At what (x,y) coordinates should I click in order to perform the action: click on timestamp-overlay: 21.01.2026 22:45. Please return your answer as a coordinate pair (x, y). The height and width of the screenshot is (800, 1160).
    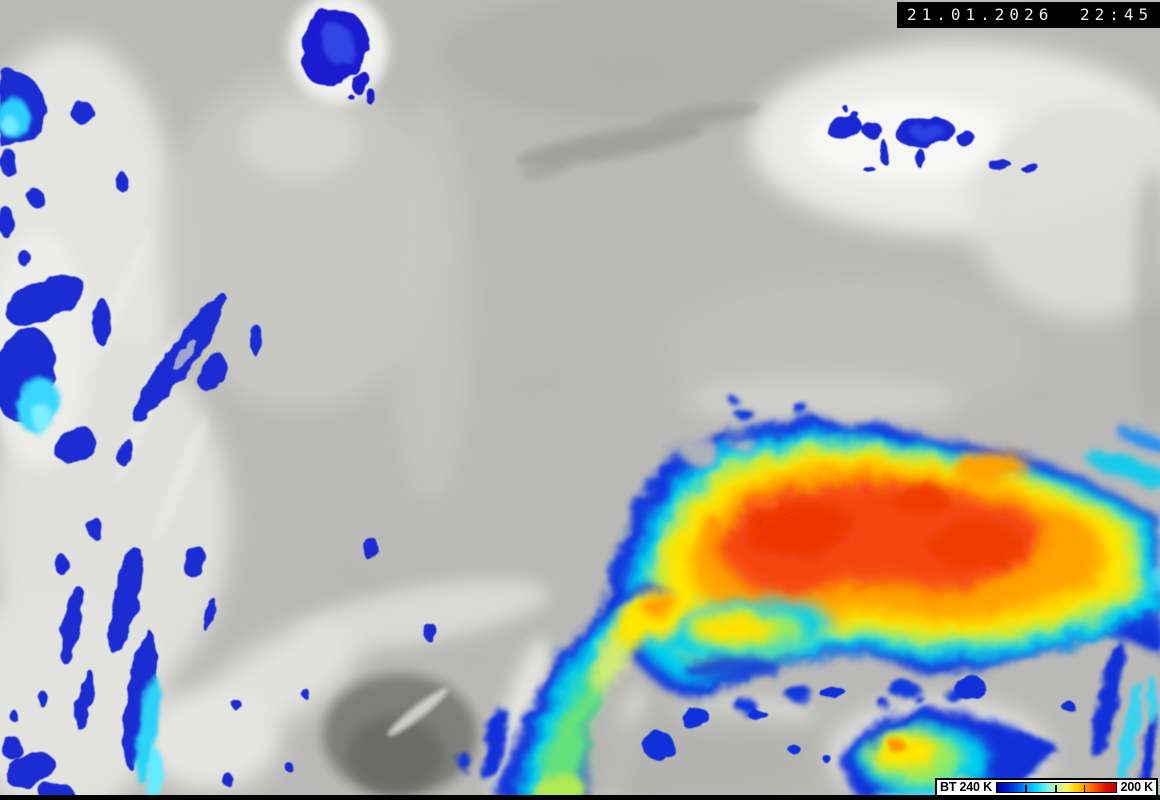
    Looking at the image, I should click on (1028, 15).